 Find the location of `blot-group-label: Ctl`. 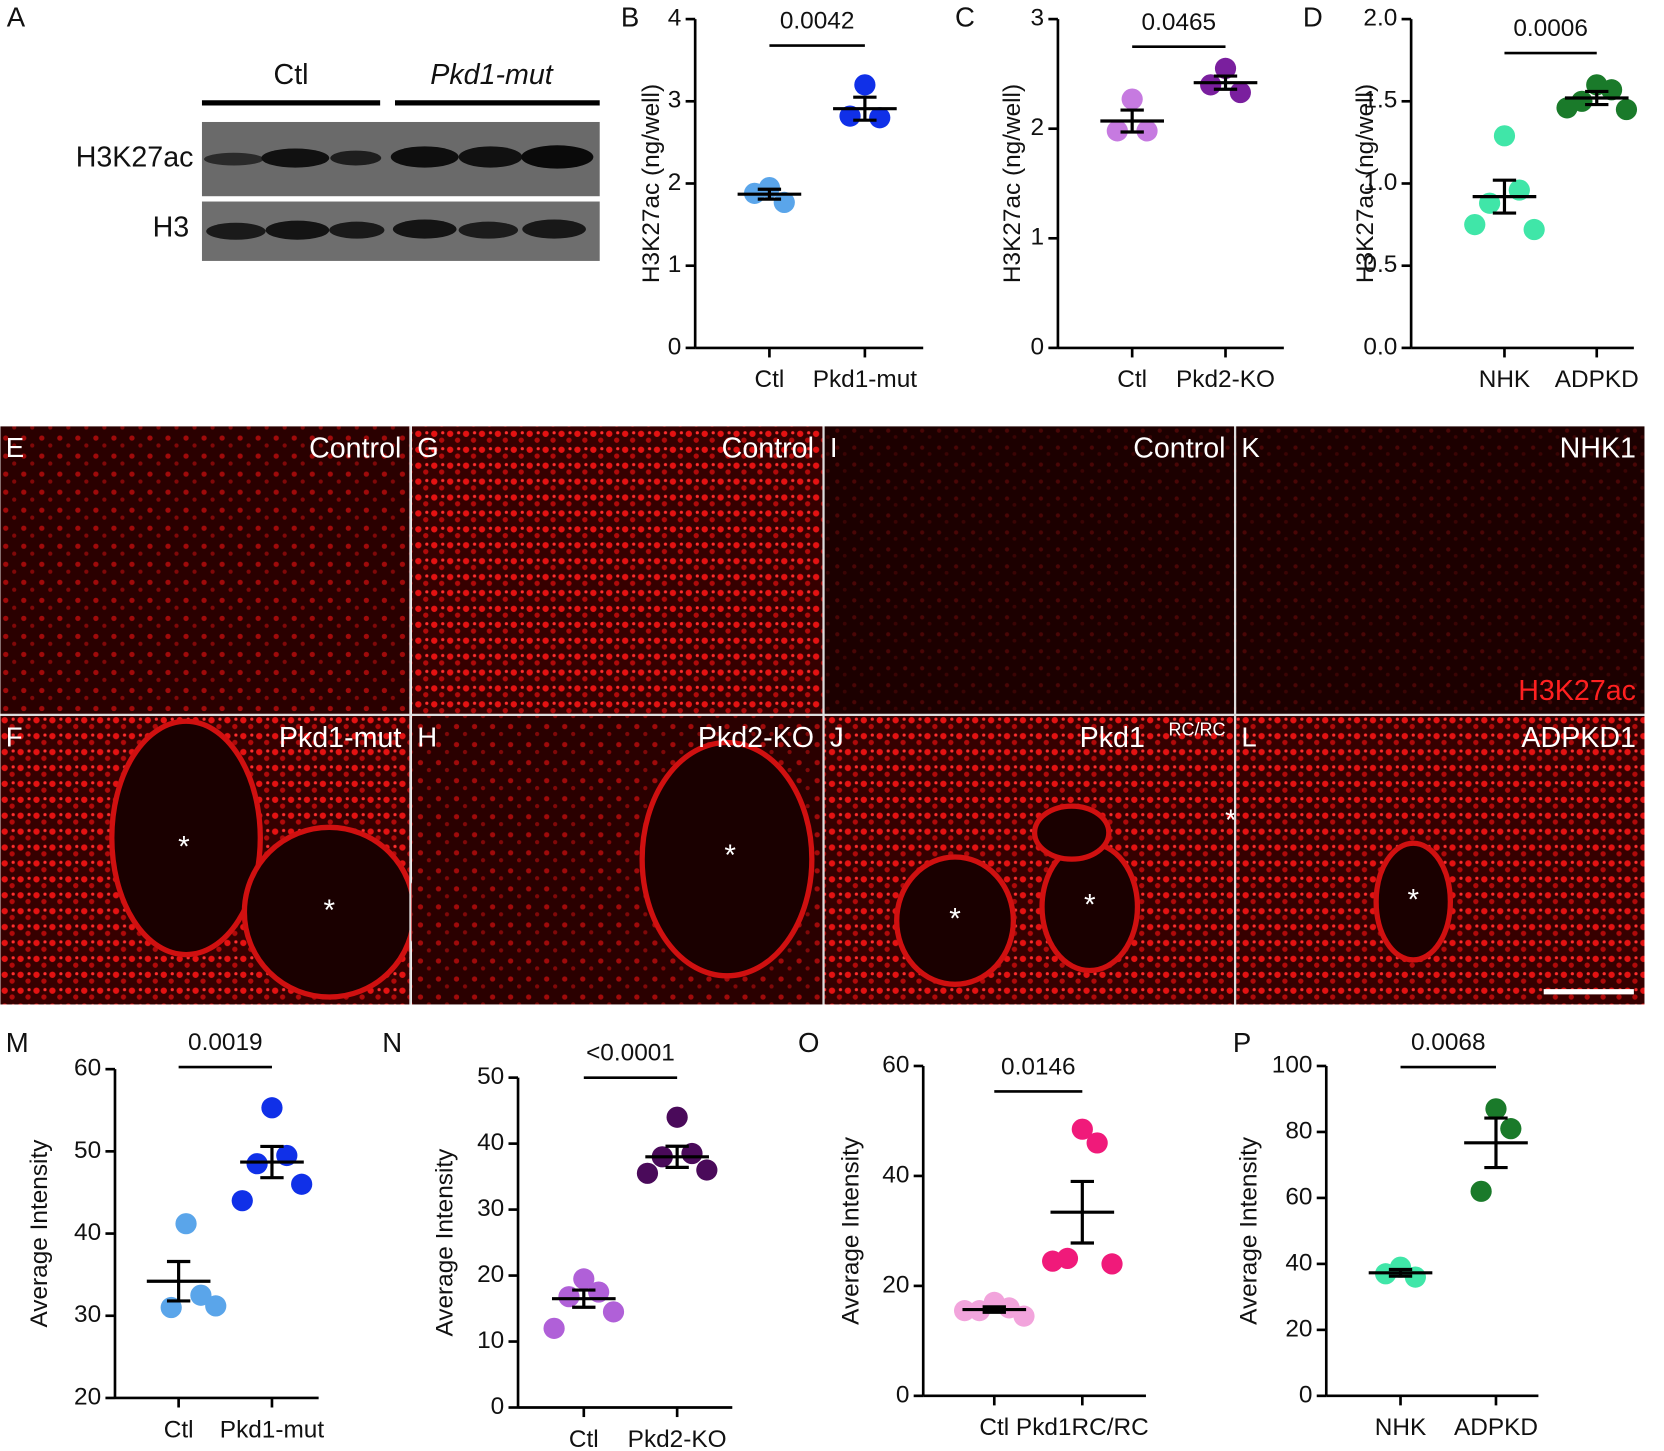

blot-group-label: Ctl is located at coordinates (291, 75).